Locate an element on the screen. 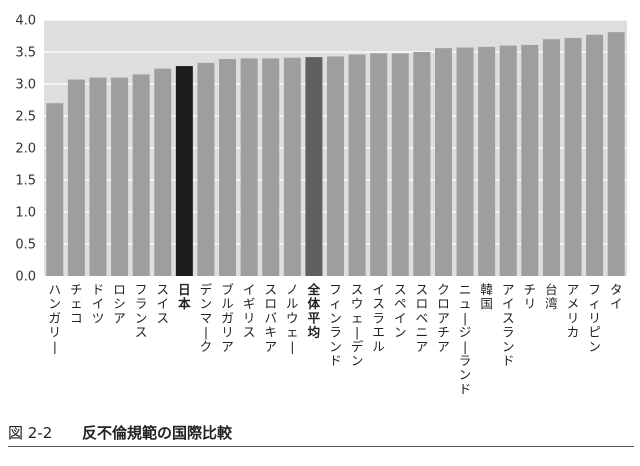 Image resolution: width=640 pixels, height=466 pixels. y-tick-label: 1.0 is located at coordinates (25, 213).